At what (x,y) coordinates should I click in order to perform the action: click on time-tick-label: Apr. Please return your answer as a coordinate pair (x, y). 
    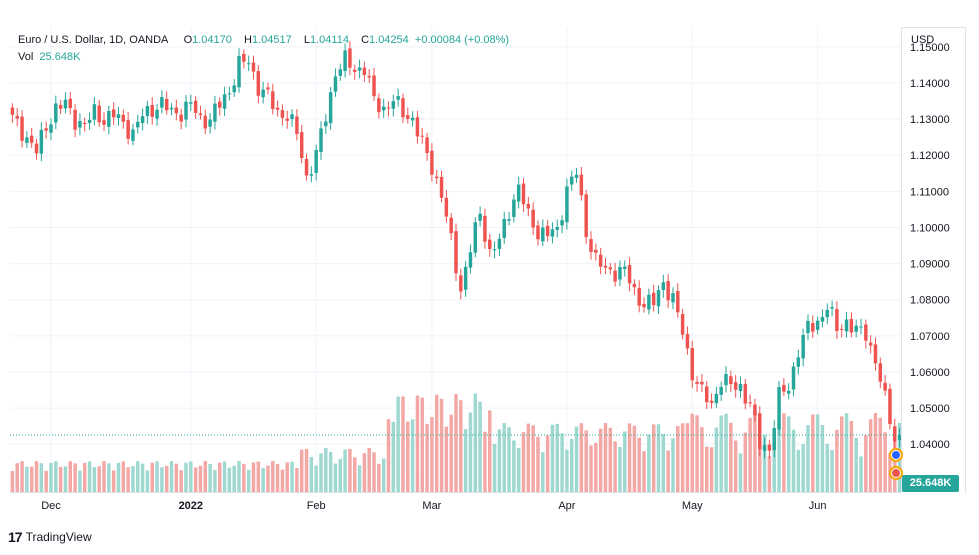
    Looking at the image, I should click on (566, 506).